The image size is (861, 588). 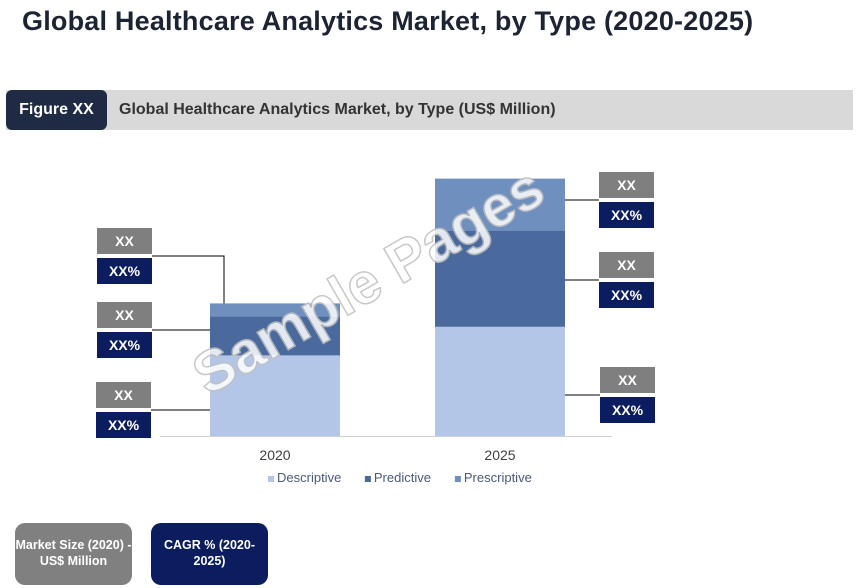 I want to click on bar-descriptive-2025, so click(x=500, y=381).